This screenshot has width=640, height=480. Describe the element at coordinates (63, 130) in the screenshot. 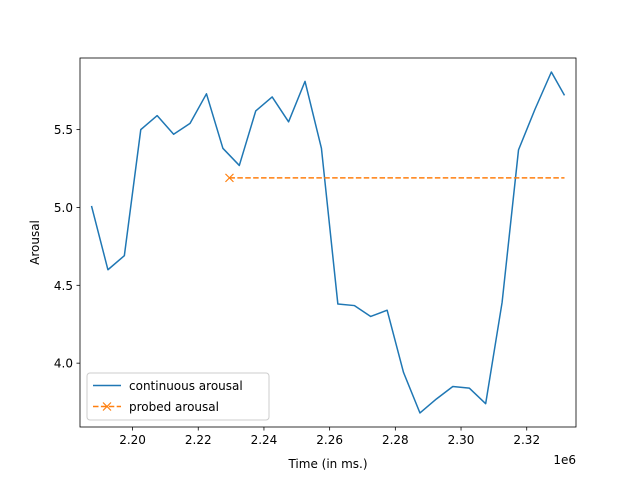

I see `y-tick-label: 5.5` at that location.